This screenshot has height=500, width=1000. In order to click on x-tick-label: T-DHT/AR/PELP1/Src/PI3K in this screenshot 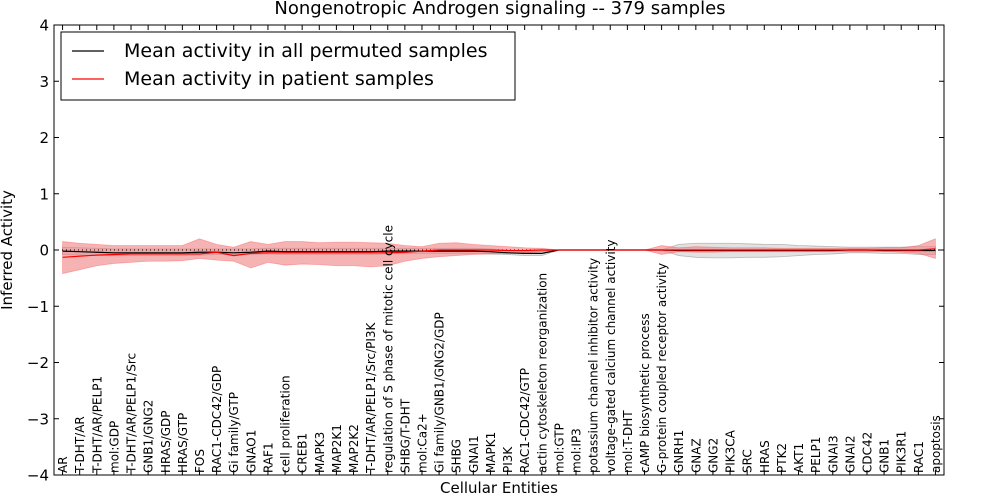, I will do `click(371, 397)`.